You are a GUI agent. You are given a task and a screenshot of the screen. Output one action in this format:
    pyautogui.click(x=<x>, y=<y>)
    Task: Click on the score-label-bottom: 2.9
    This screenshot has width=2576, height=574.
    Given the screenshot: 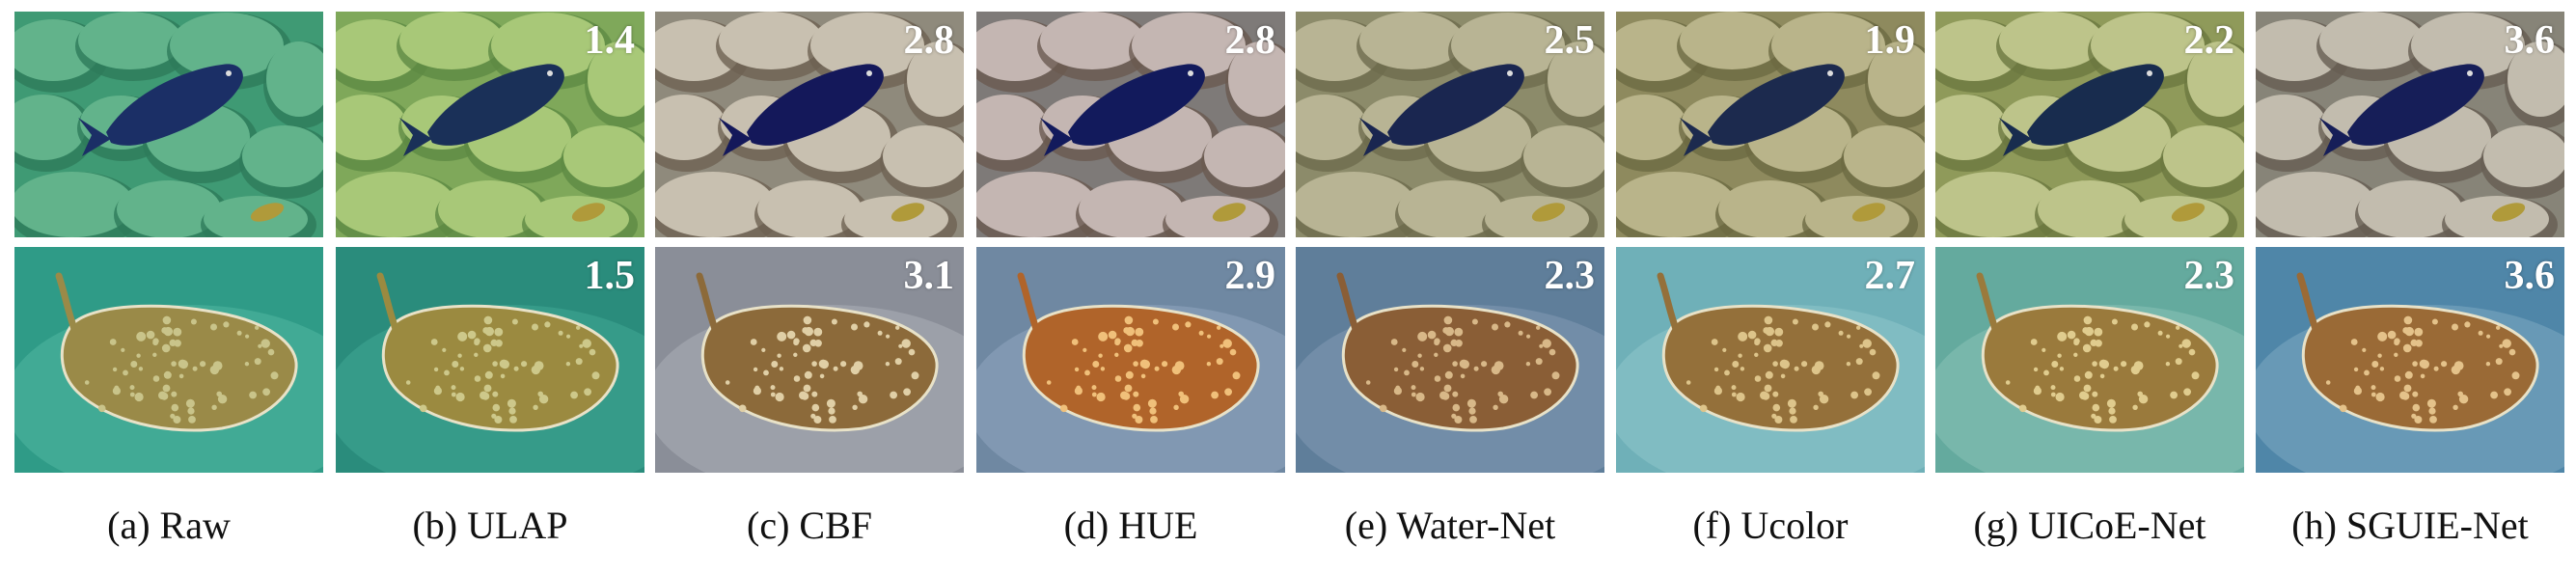 What is the action you would take?
    pyautogui.click(x=1250, y=276)
    